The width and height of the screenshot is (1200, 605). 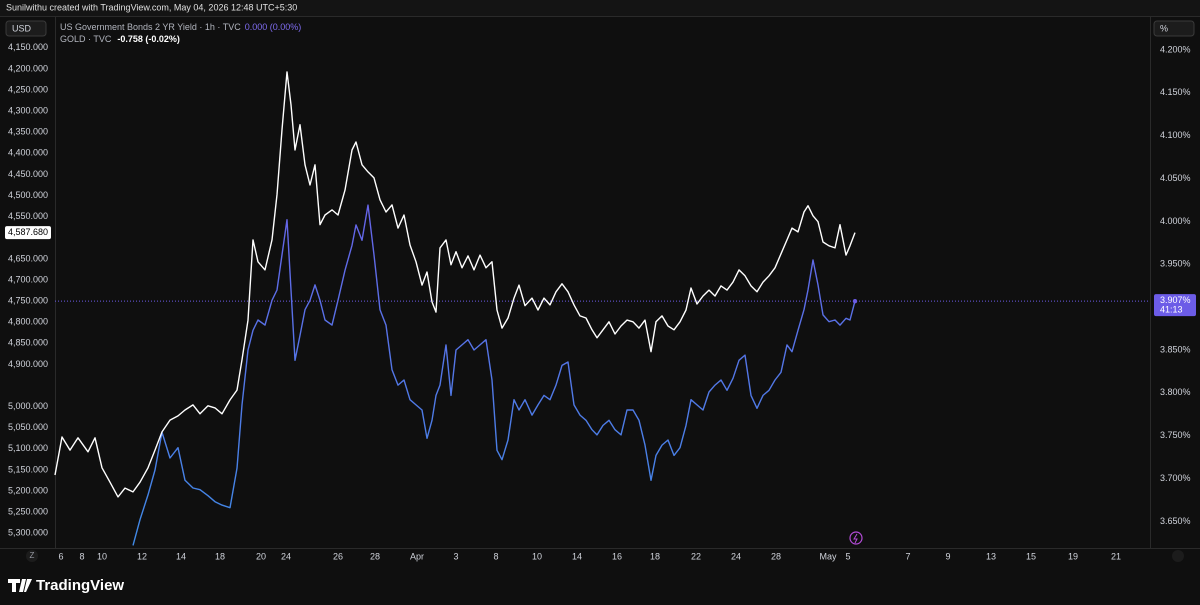 What do you see at coordinates (28, 469) in the screenshot?
I see `y-tick-label: 5,150.000` at bounding box center [28, 469].